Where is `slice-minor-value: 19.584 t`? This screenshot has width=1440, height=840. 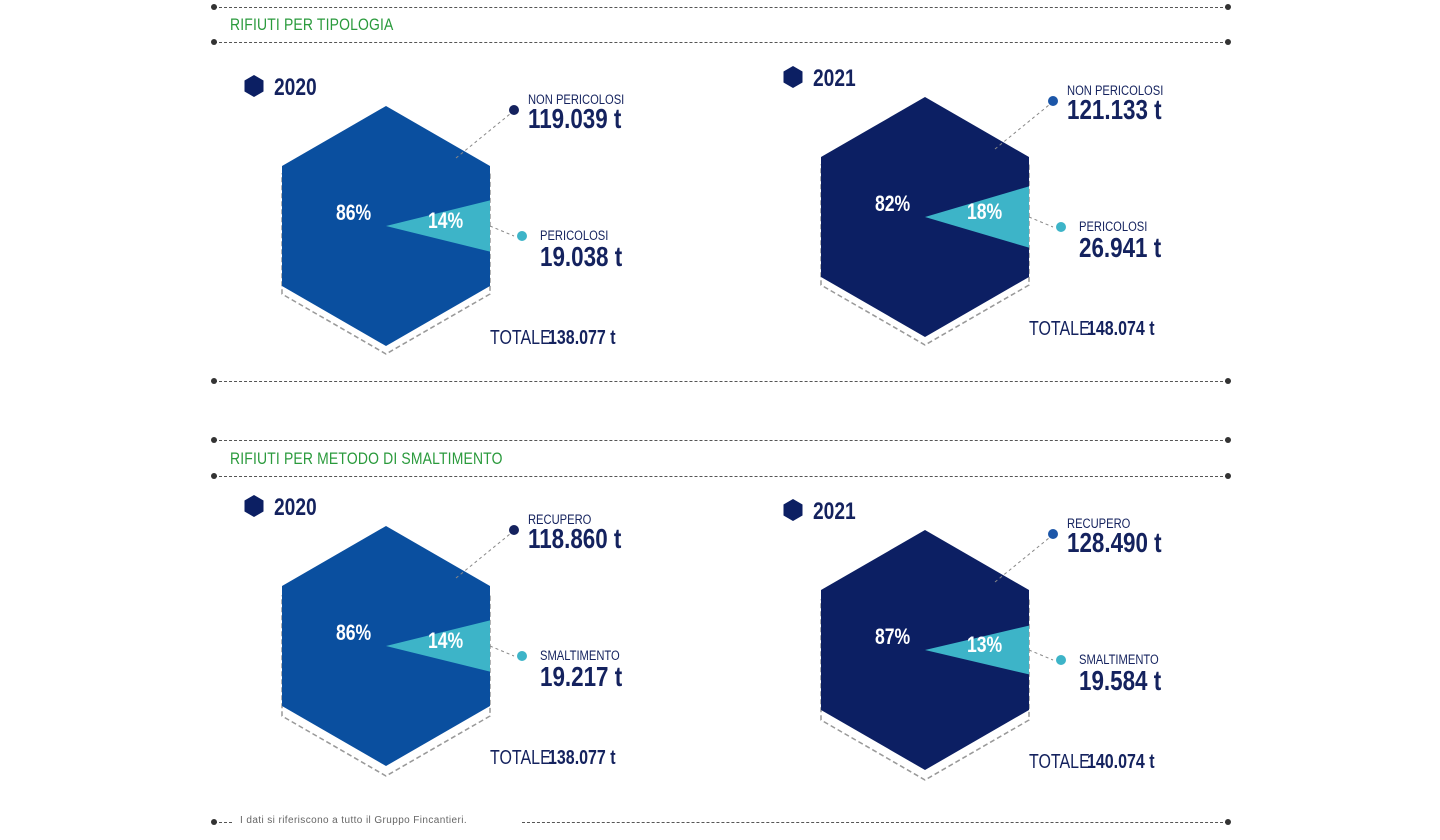 slice-minor-value: 19.584 t is located at coordinates (1120, 681).